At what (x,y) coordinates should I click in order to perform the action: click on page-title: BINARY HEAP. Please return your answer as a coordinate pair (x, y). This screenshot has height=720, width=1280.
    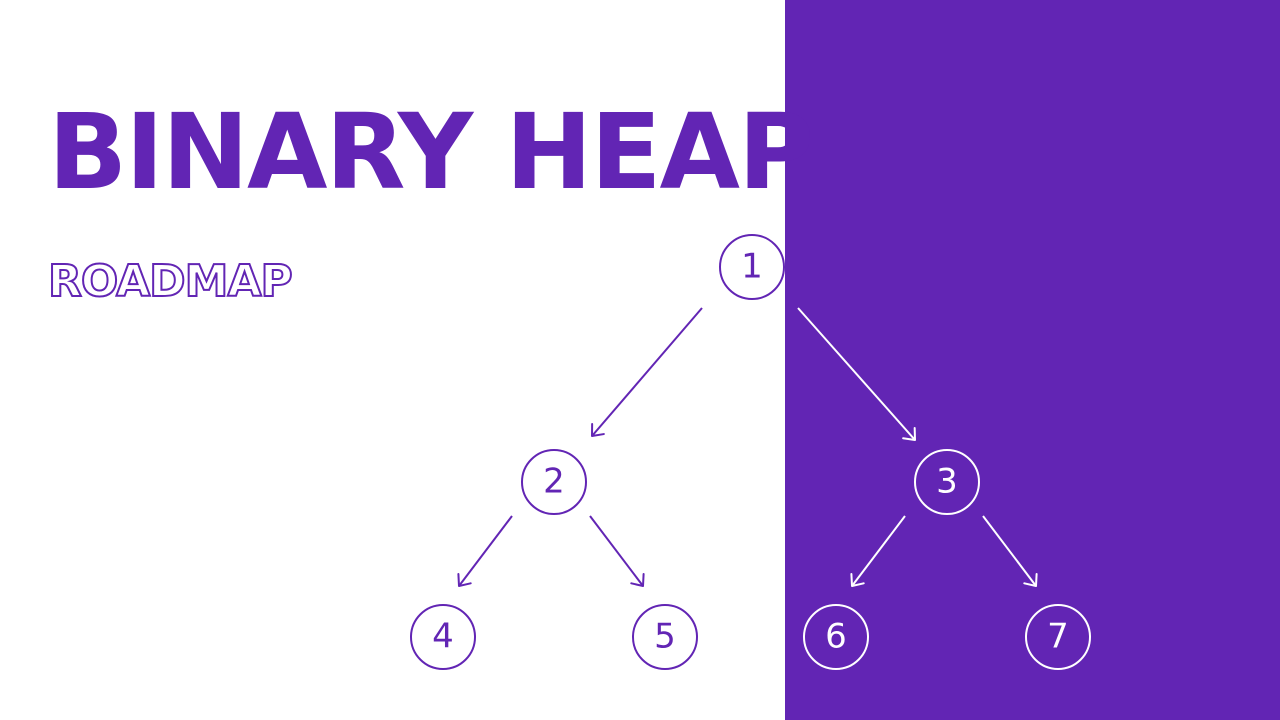
    Looking at the image, I should click on (431, 152).